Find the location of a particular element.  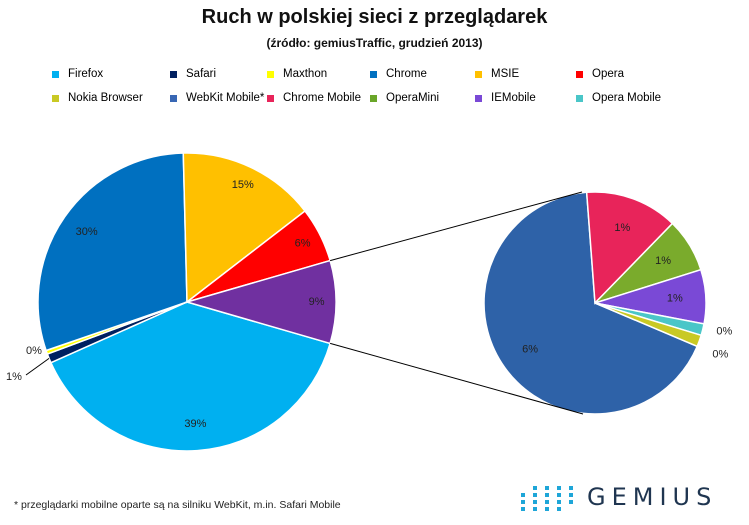

gemius-logo: GEMIUS is located at coordinates (622, 497).